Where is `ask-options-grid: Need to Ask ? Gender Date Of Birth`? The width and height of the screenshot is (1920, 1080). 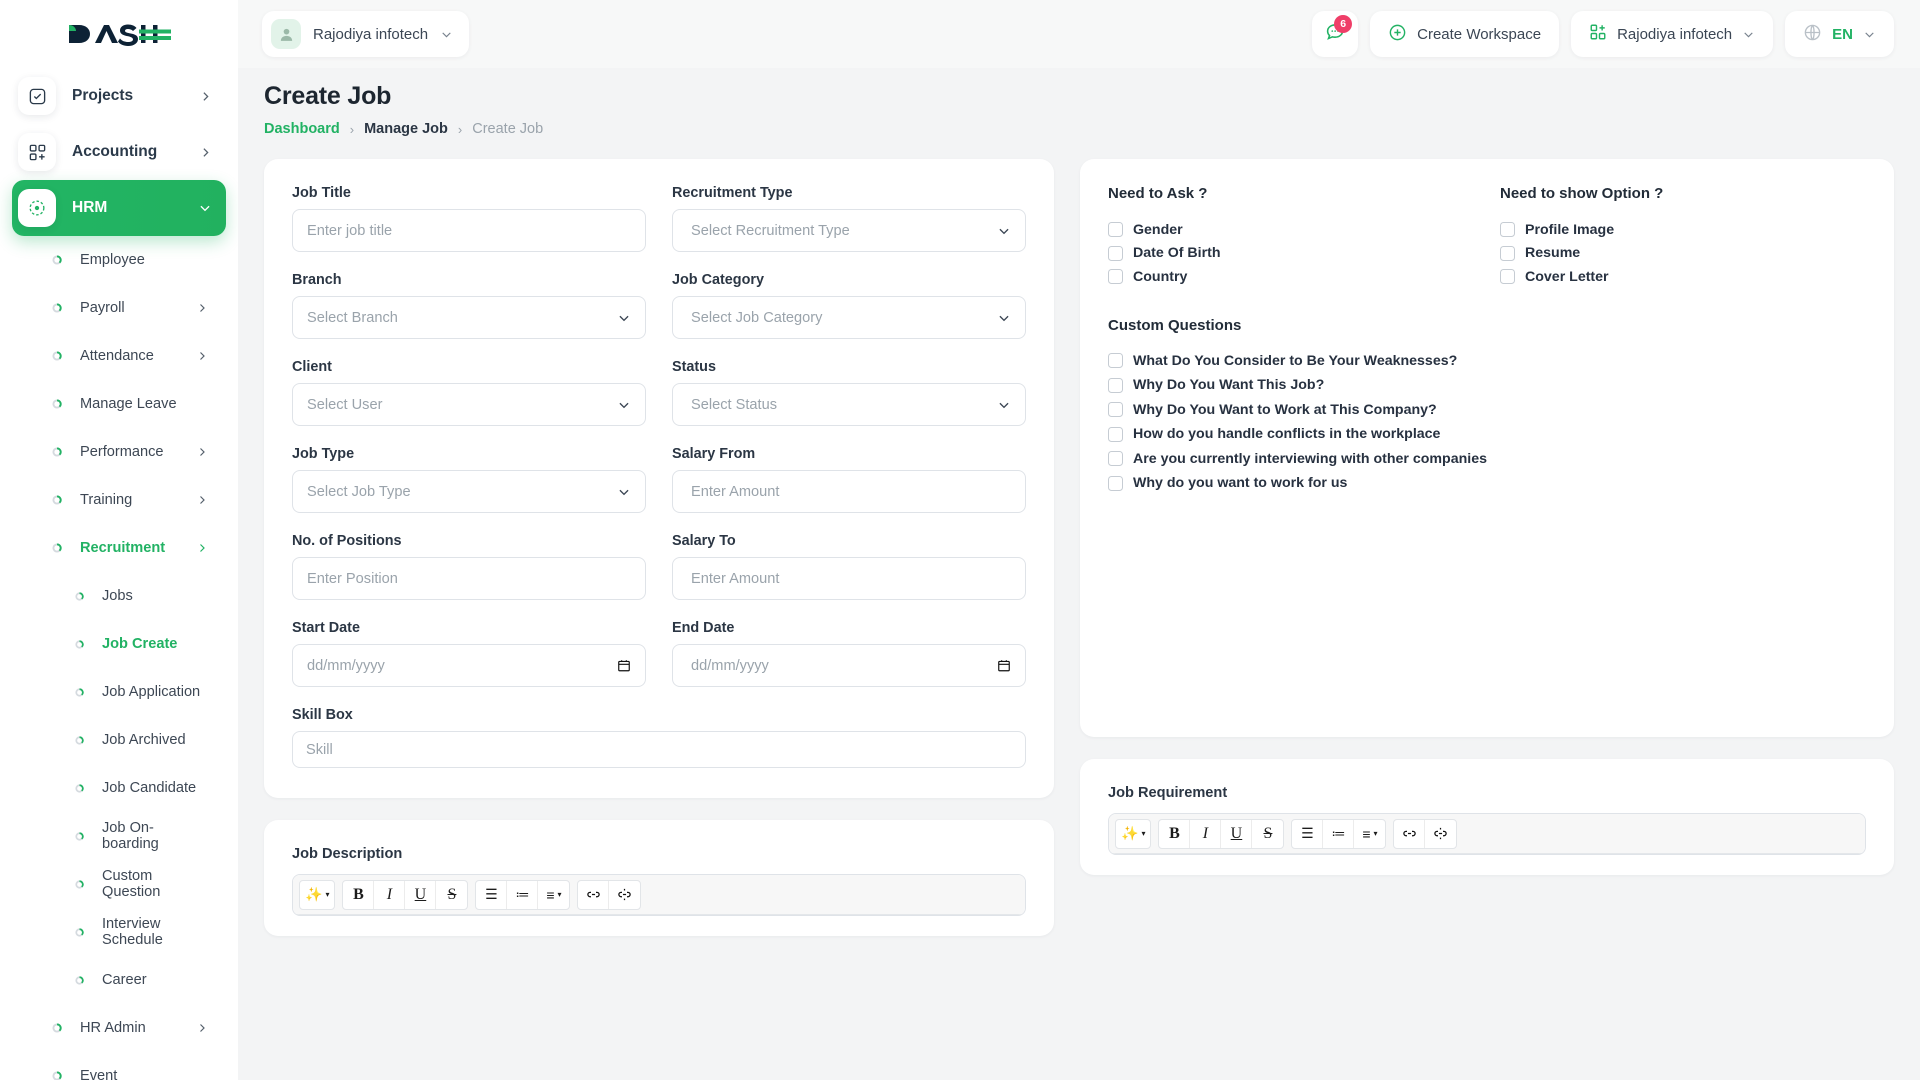
ask-options-grid: Need to Ask ? Gender Date Of Birth is located at coordinates (1487, 237).